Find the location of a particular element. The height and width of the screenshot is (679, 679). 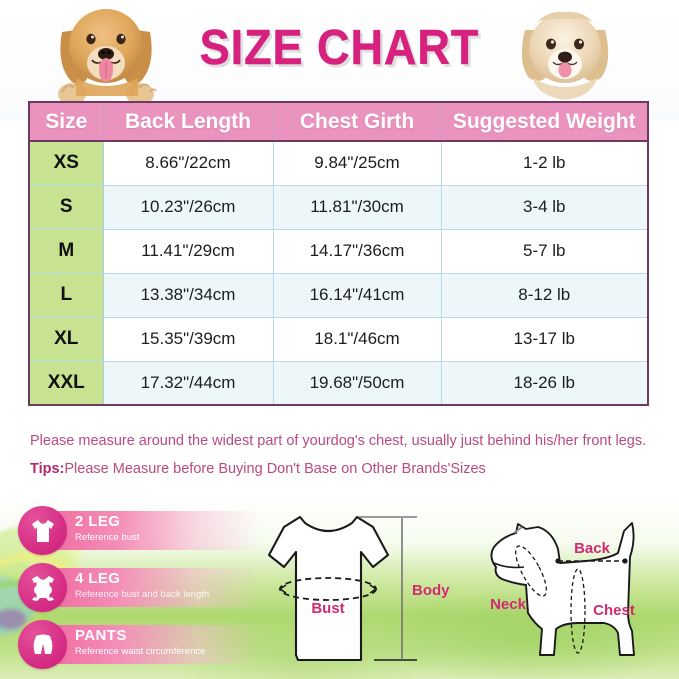

table-row: S 10.23"/26cm 11.81"/30cm 3-4 lb is located at coordinates (338, 207).